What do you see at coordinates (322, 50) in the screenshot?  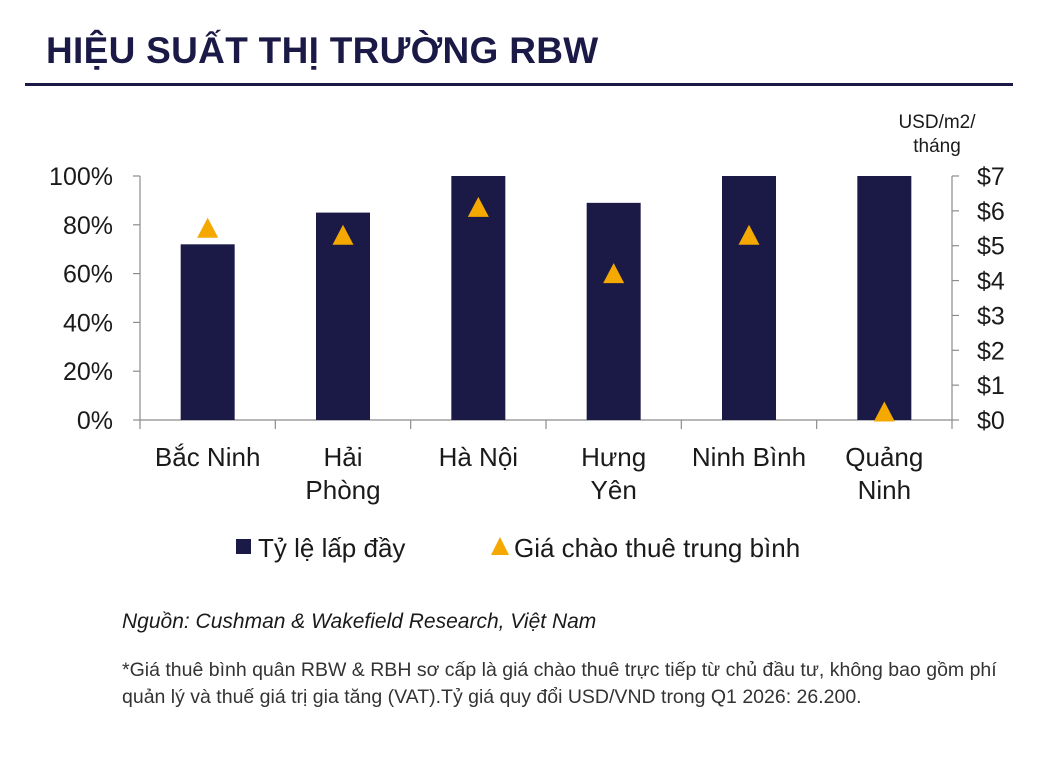 I see `page-title: HIỆU SUẤT THỊ TRƯỜNG RBW` at bounding box center [322, 50].